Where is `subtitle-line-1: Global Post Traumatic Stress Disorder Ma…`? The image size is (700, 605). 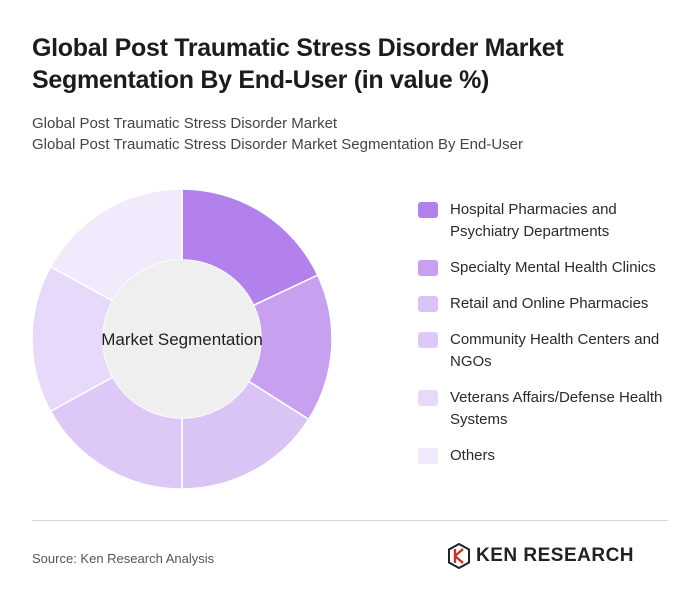
subtitle-line-1: Global Post Traumatic Stress Disorder Ma… is located at coordinates (185, 123).